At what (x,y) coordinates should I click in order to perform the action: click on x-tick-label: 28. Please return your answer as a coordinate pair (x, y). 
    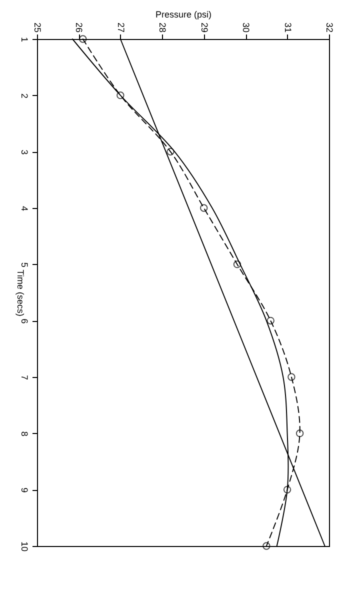
    Looking at the image, I should click on (163, 27).